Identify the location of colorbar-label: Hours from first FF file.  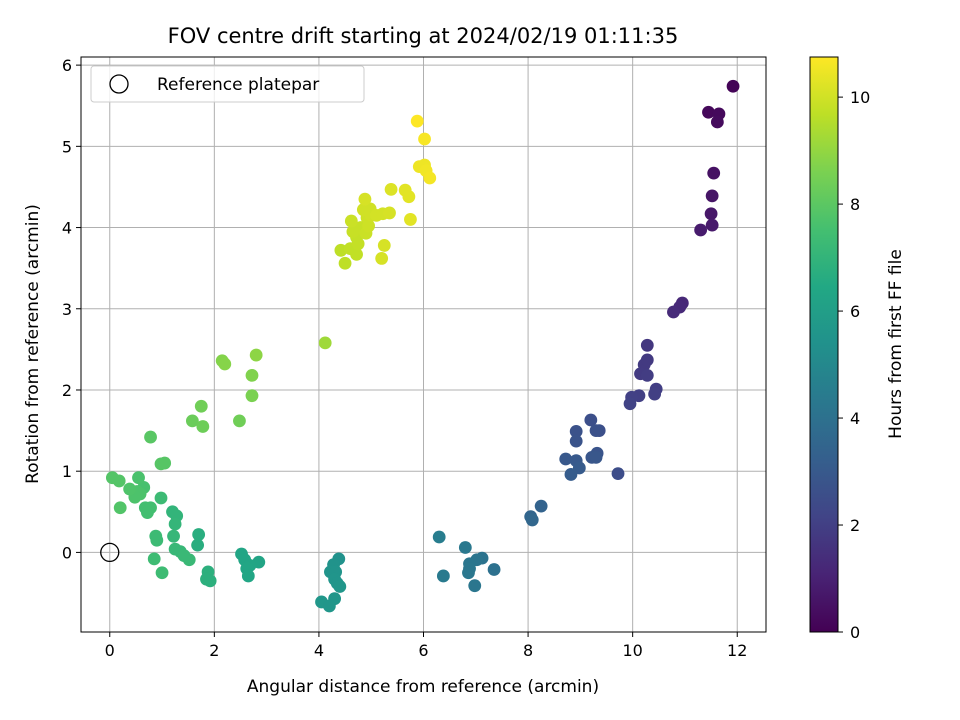
(896, 344).